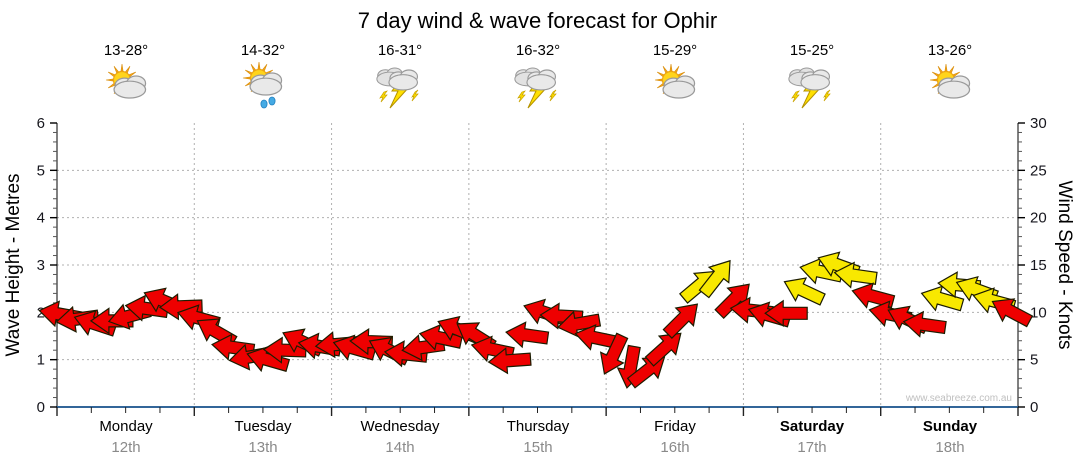 The image size is (1080, 475). What do you see at coordinates (950, 447) in the screenshot?
I see `day-date: 18th` at bounding box center [950, 447].